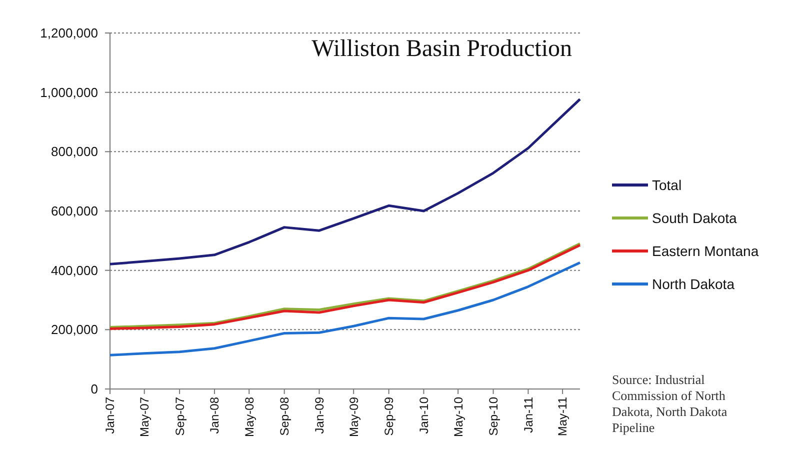 This screenshot has height=466, width=785. What do you see at coordinates (145, 417) in the screenshot?
I see `x-tick-label: May-07` at bounding box center [145, 417].